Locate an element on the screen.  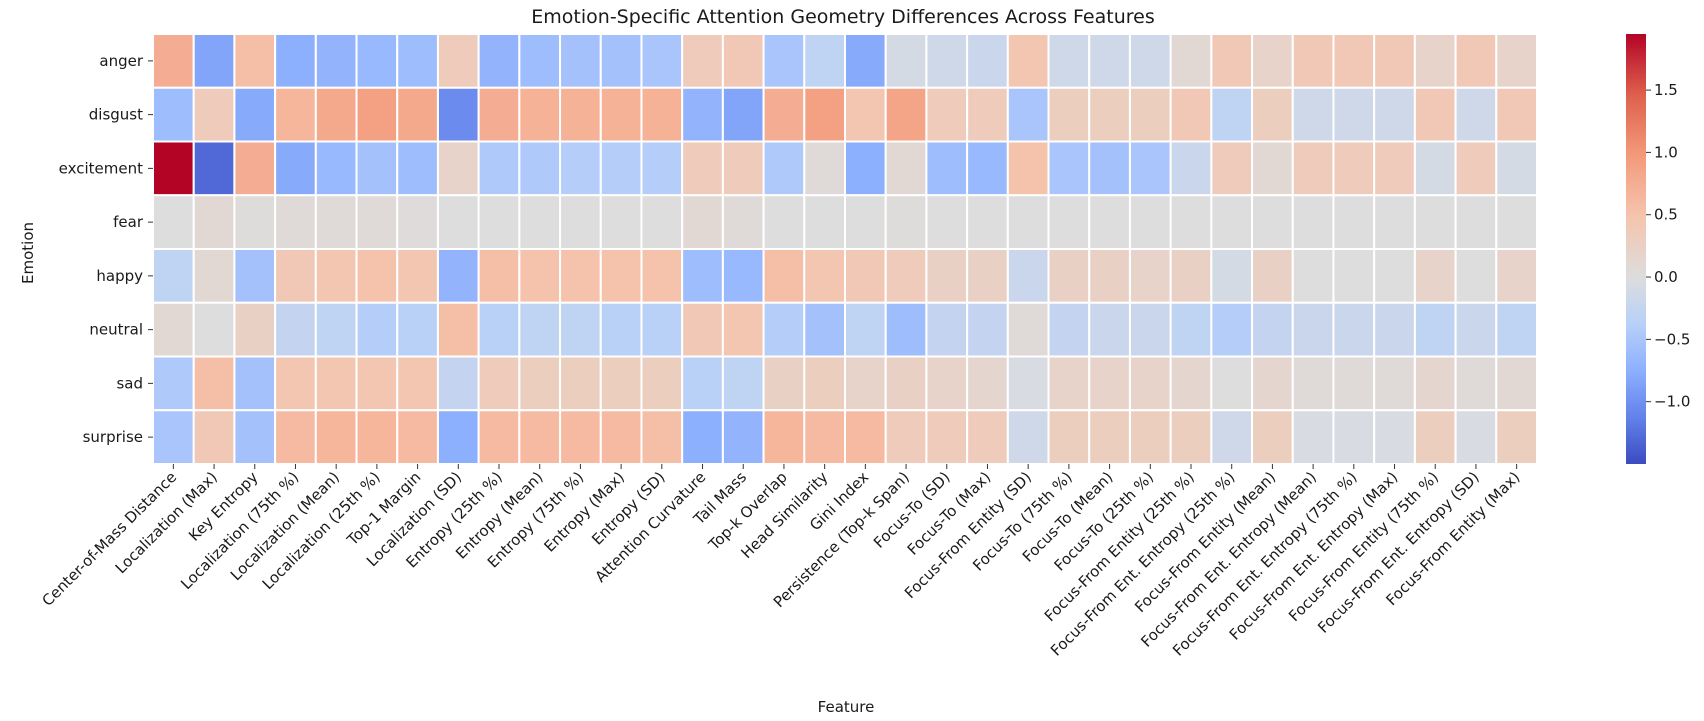
y-tick-label-excitement: excitement is located at coordinates (101, 168).